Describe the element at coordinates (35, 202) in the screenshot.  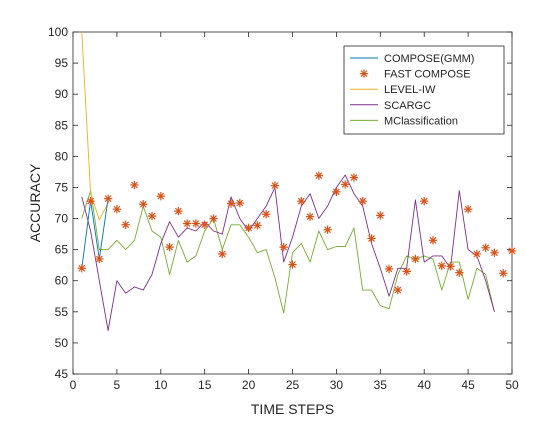
I see `y-axis-title: ACCURACY` at that location.